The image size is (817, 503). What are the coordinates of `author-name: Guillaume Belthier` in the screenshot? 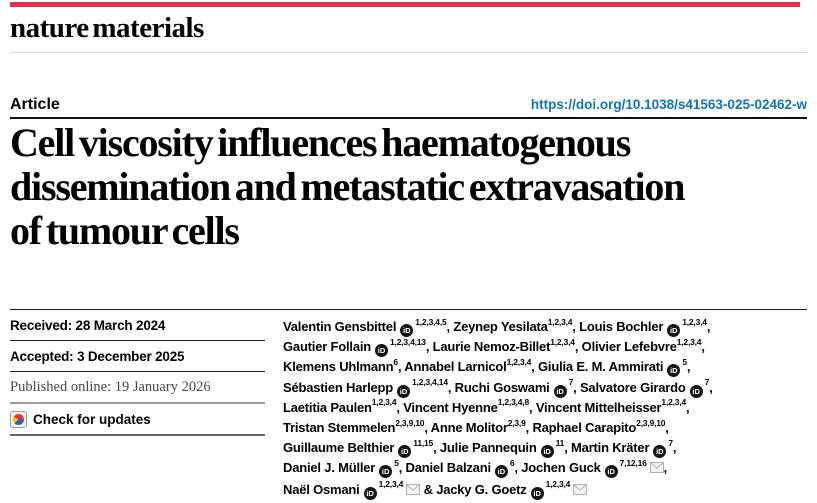 It's located at (339, 448).